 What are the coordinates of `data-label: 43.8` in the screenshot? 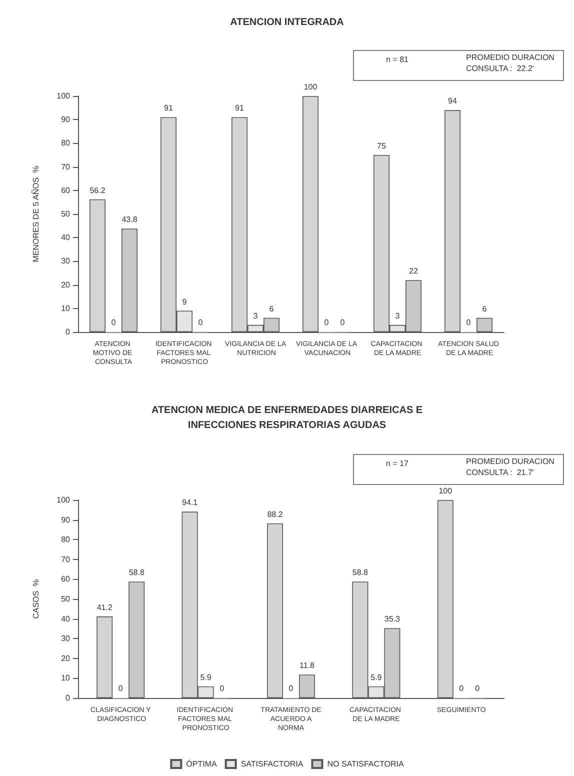 It's located at (130, 219).